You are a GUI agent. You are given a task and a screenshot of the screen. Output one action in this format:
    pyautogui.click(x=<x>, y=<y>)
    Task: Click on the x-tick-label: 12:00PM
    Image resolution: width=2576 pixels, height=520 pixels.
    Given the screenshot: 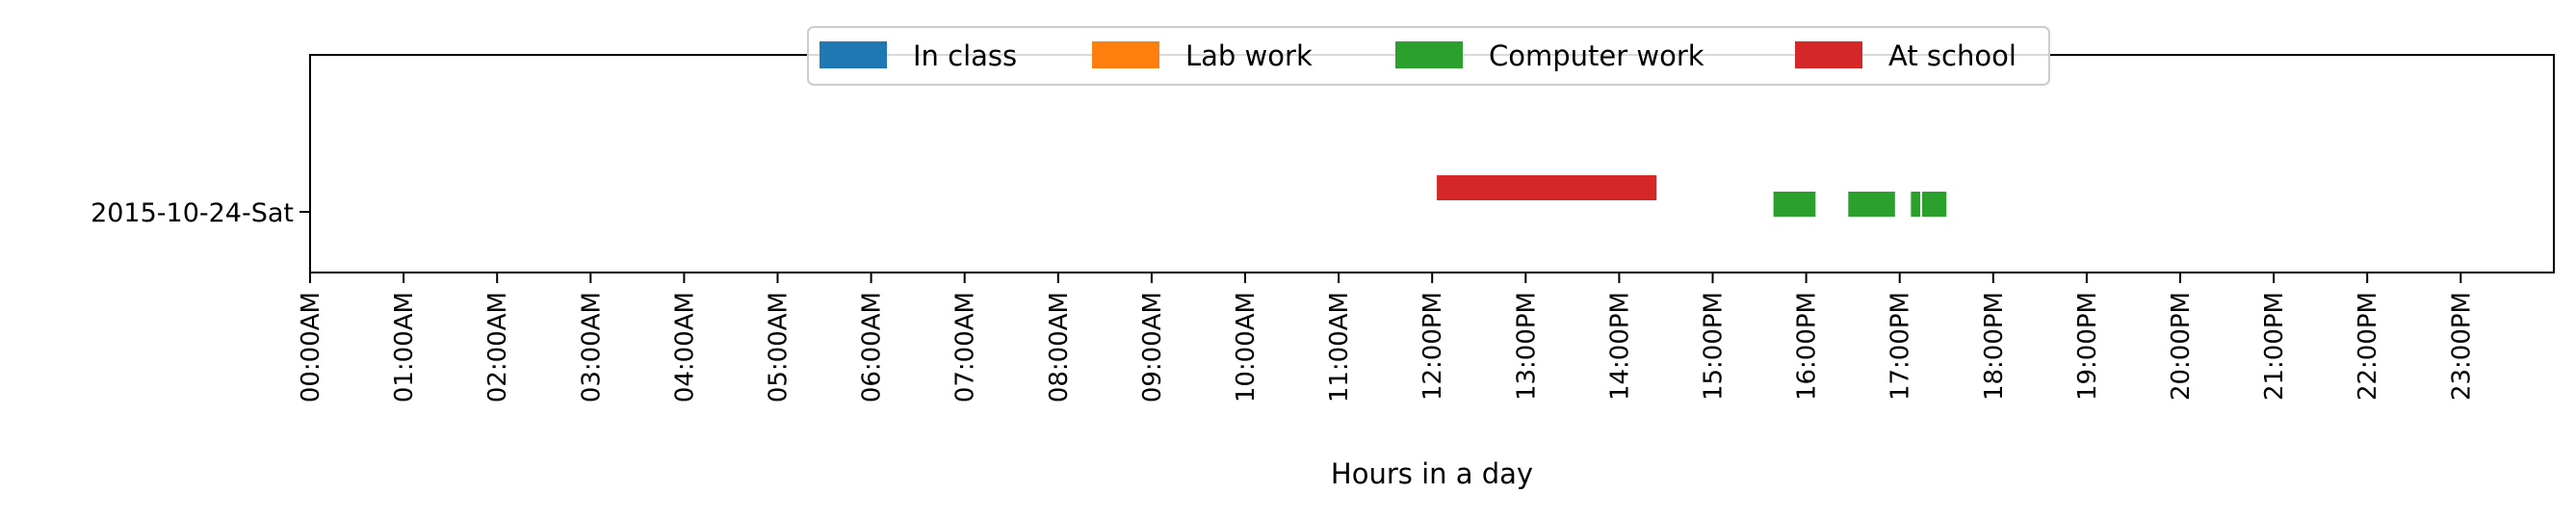 What is the action you would take?
    pyautogui.click(x=1432, y=346)
    